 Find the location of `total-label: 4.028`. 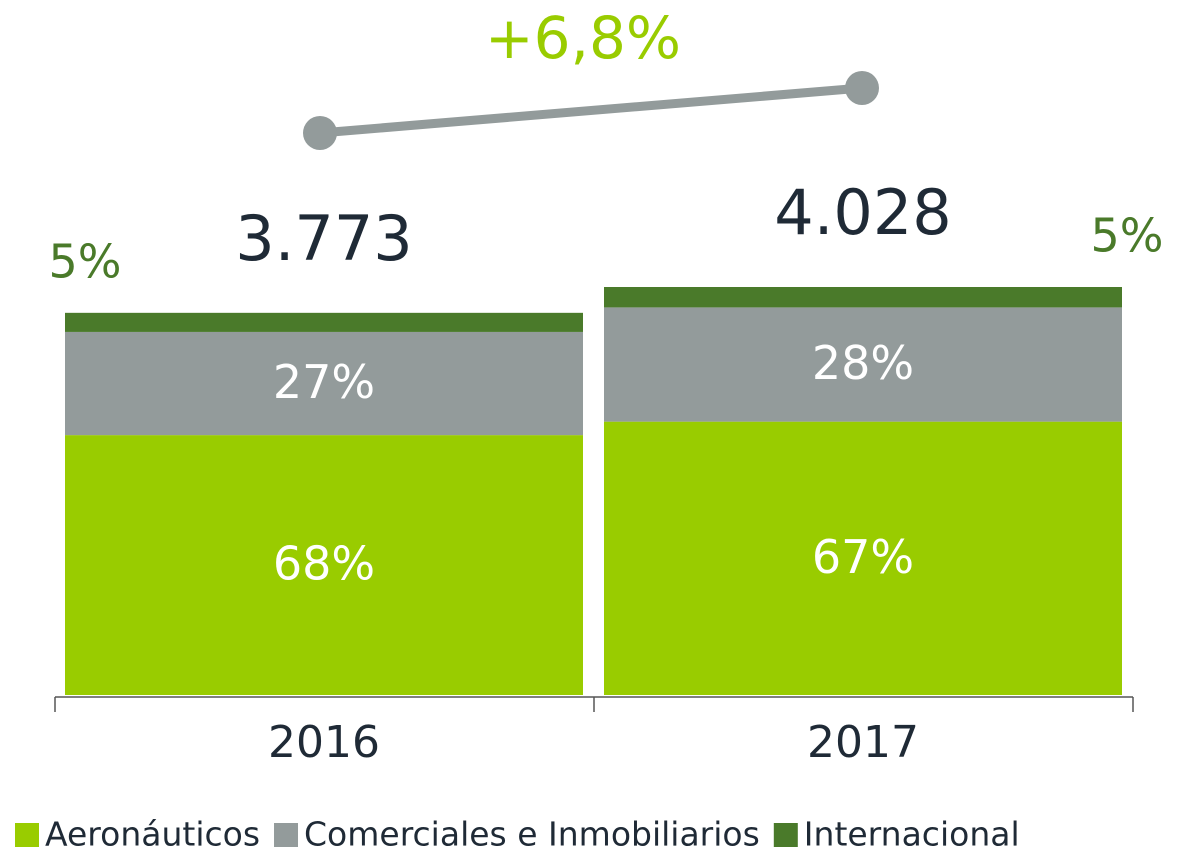

total-label: 4.028 is located at coordinates (863, 212).